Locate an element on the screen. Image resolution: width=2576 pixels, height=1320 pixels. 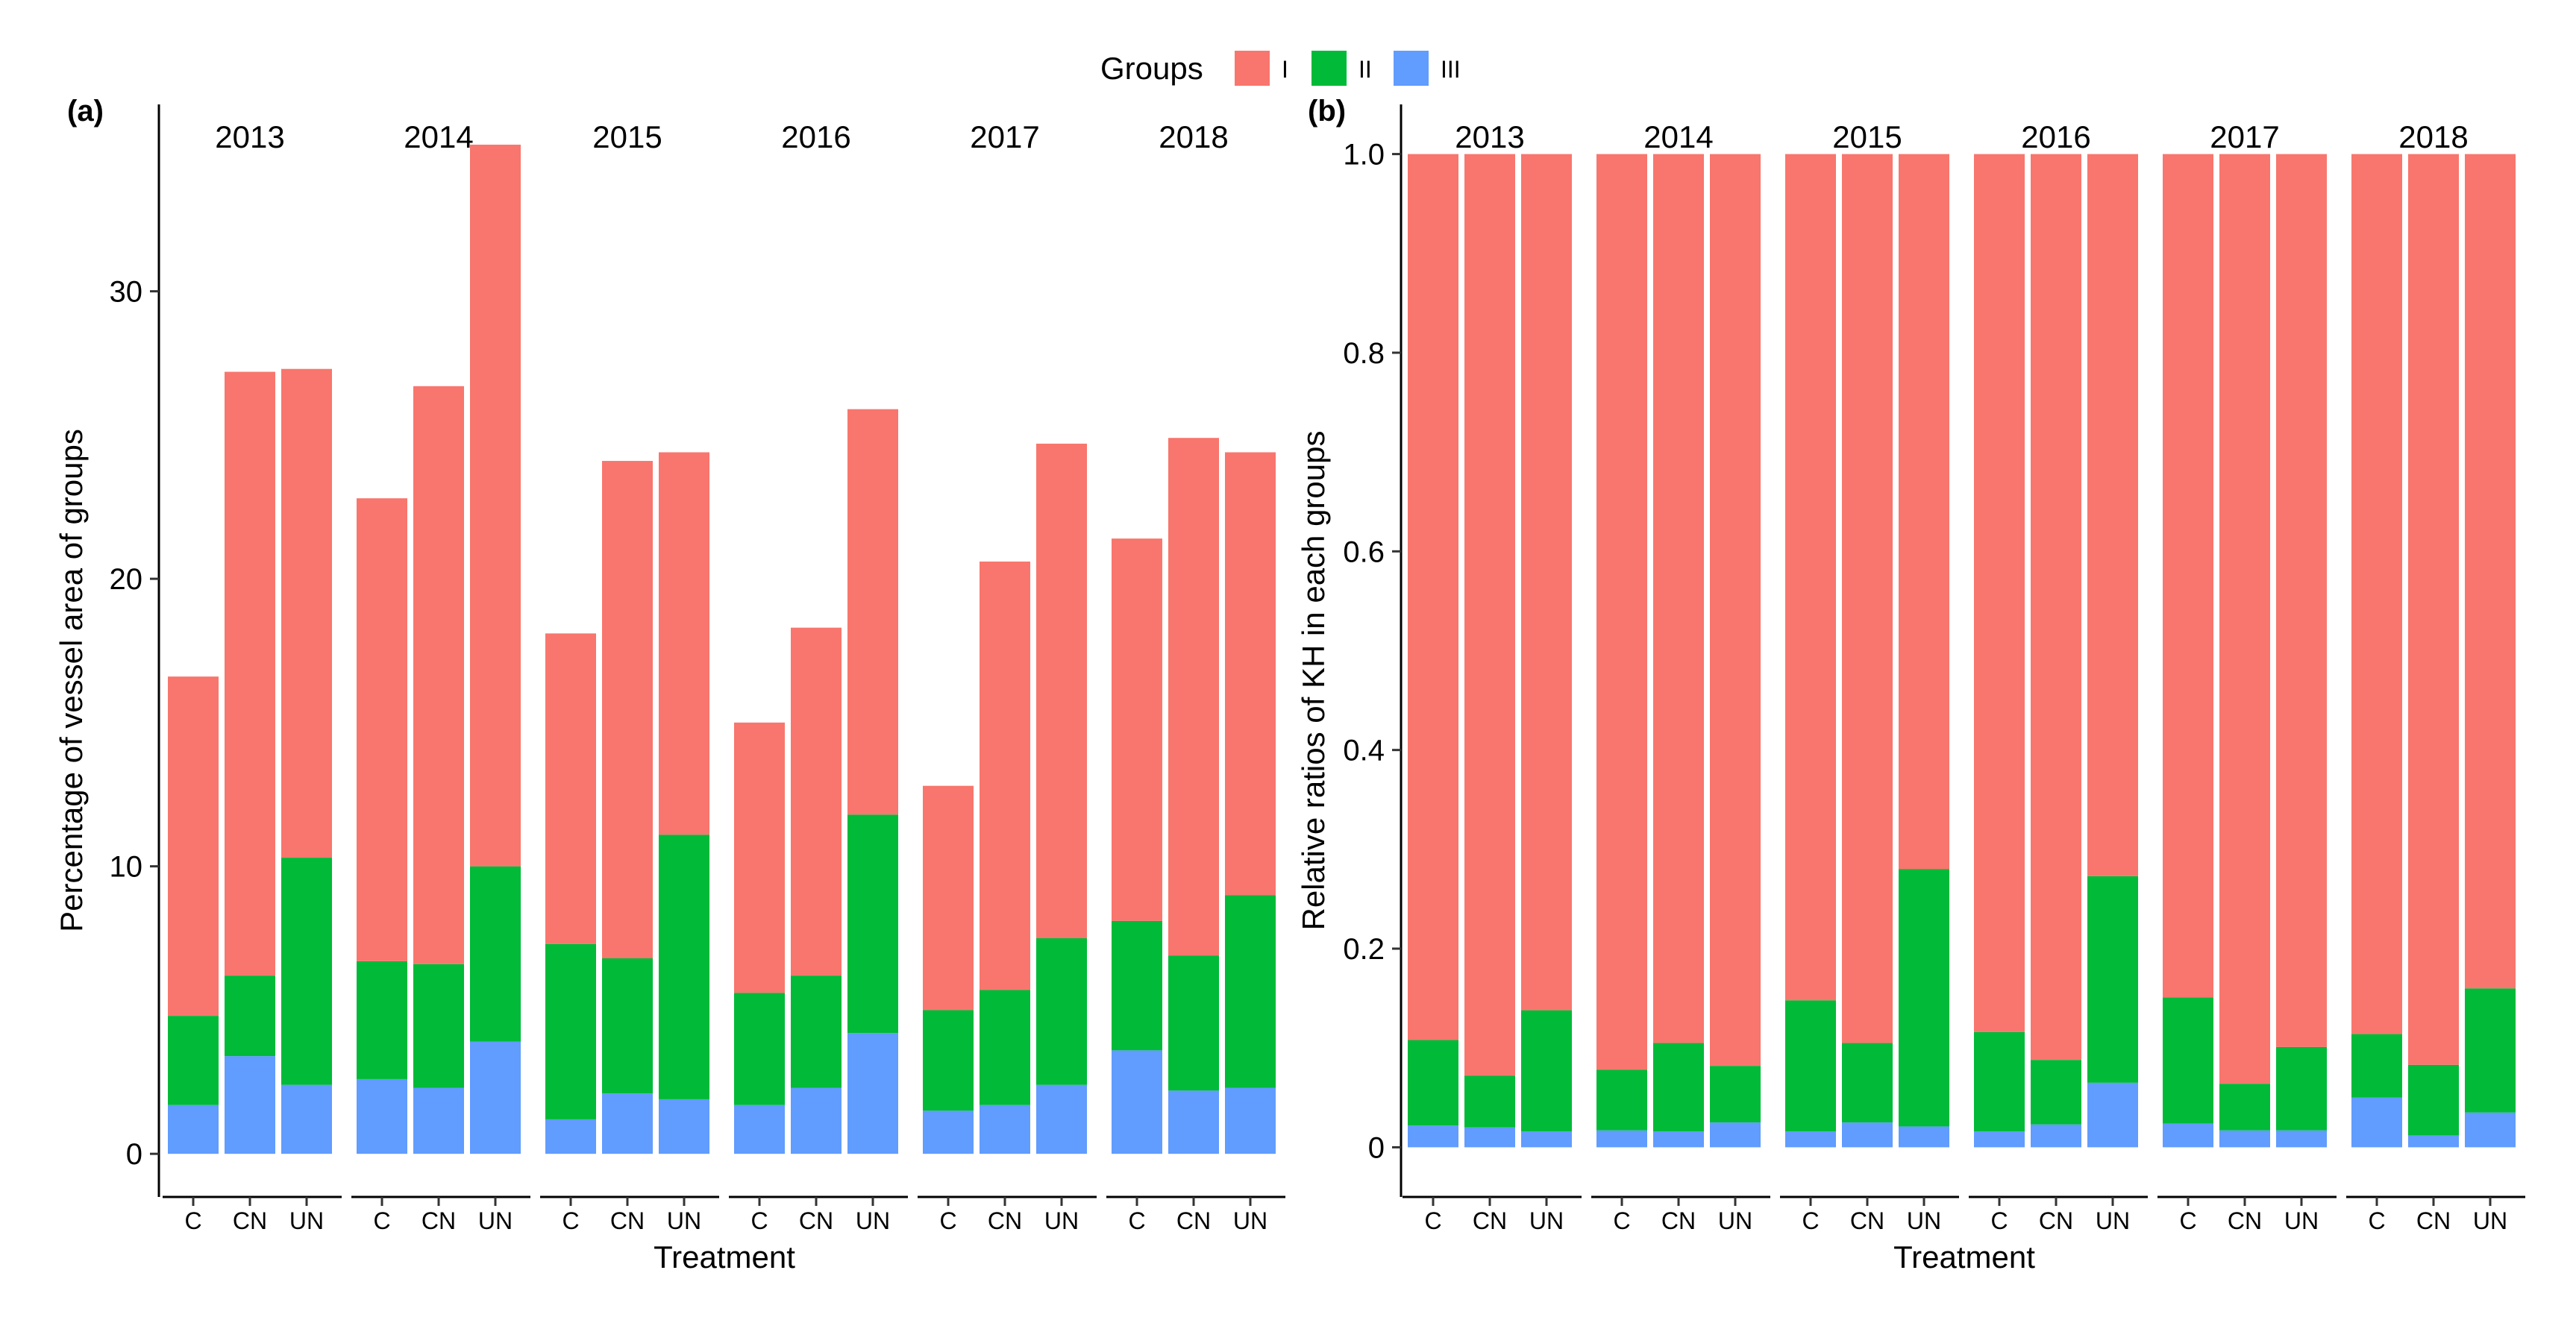
bar-2014-C-group-II is located at coordinates (1621, 1100).